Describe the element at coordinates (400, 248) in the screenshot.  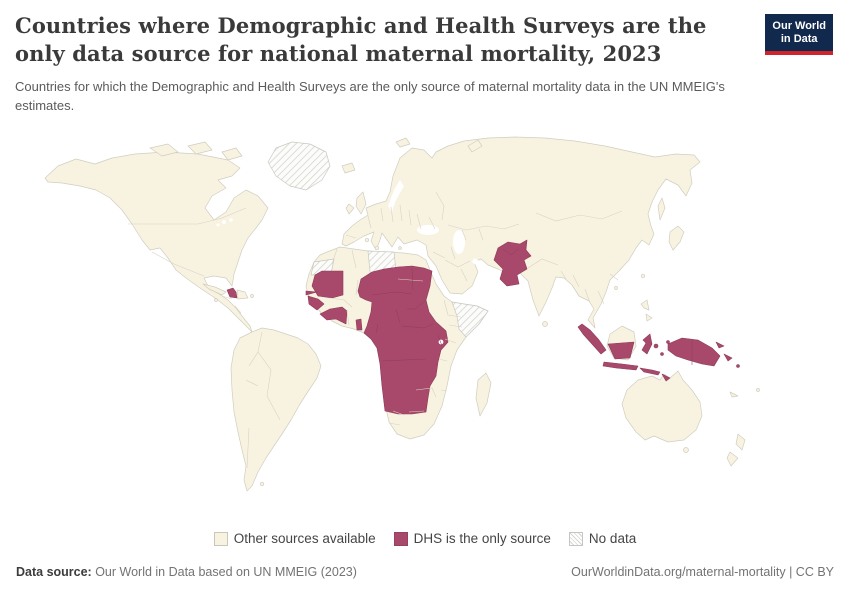
I see `island-crete` at that location.